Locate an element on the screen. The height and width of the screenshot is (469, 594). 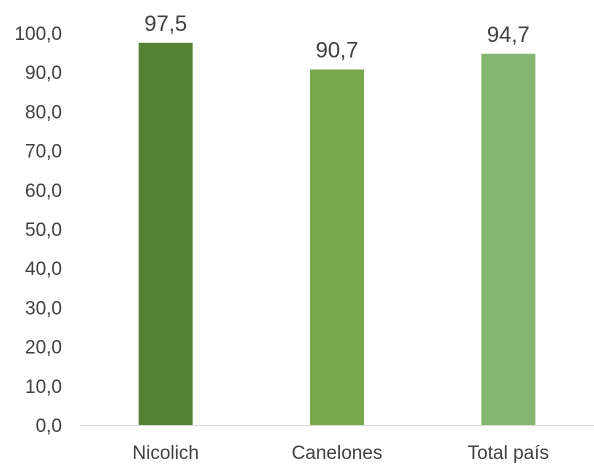
bar-total-pa-s is located at coordinates (508, 239).